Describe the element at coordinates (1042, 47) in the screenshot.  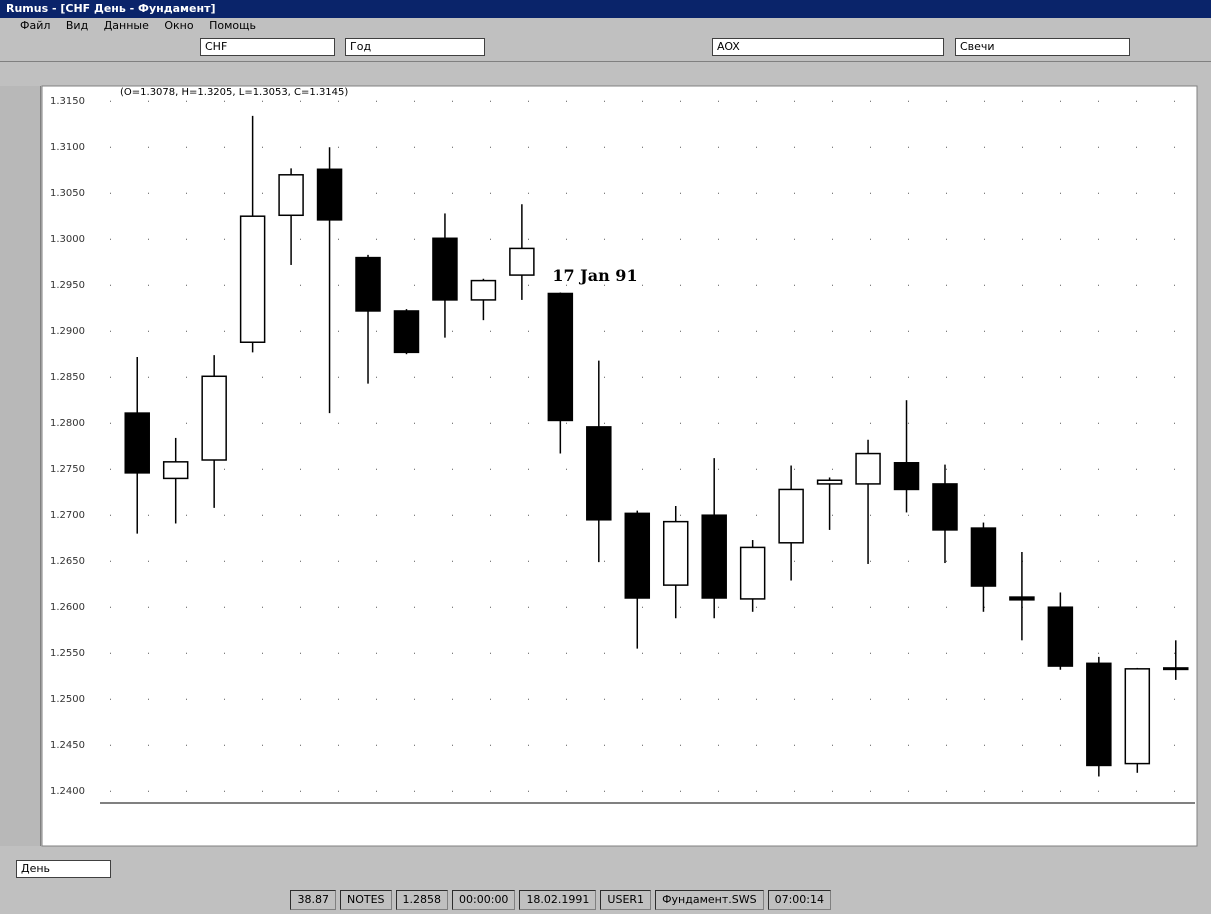
I see `style-combo: Свечи` at that location.